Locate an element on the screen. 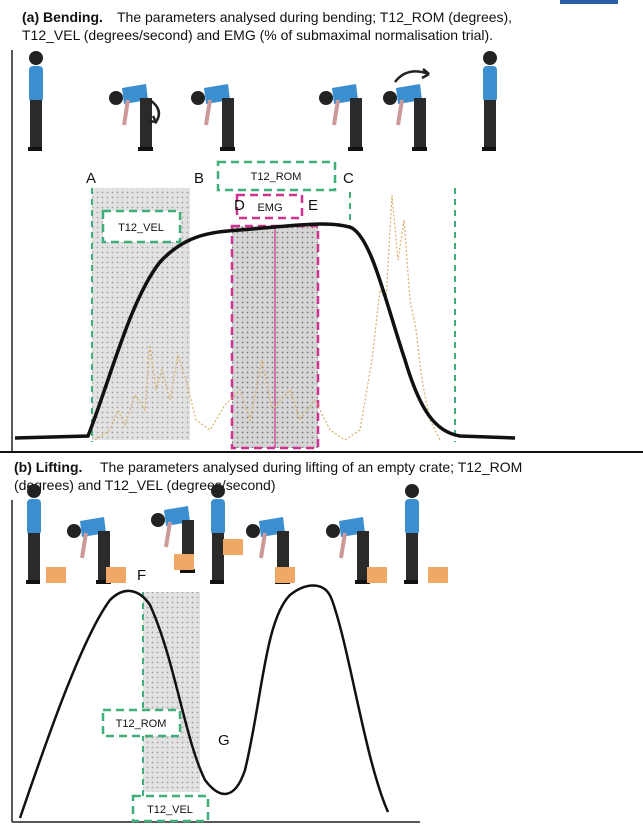 Image resolution: width=643 pixels, height=826 pixels. panel-a-heading: (a) Bending. is located at coordinates (62, 17).